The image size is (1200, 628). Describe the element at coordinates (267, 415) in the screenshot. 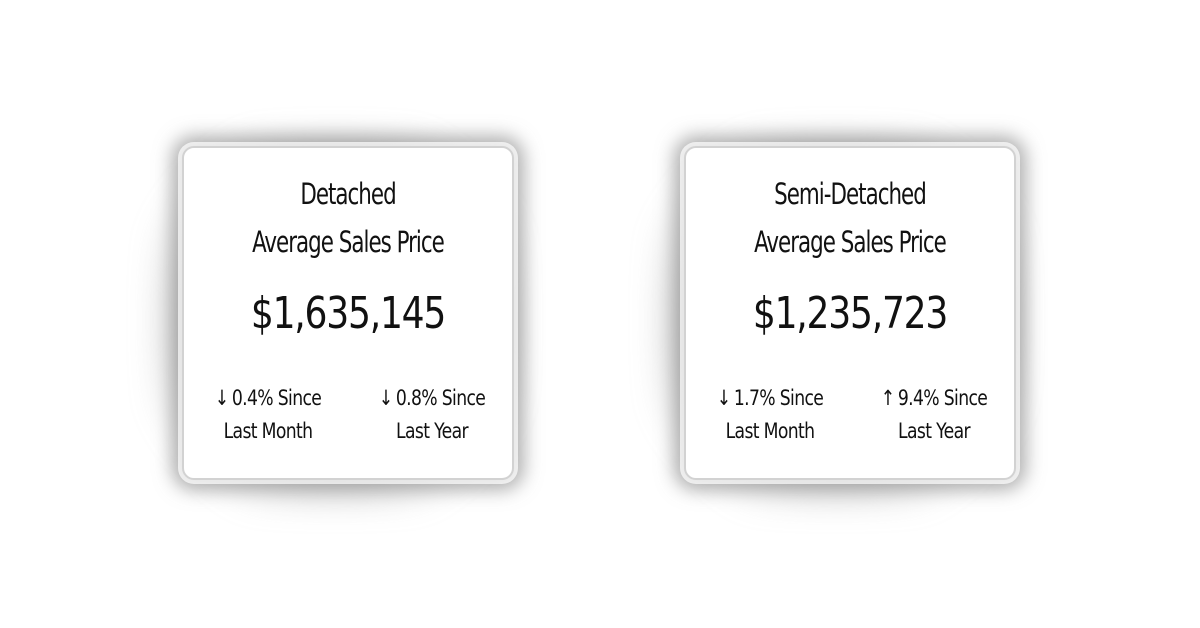

I see `month-change-stat: ↓ 0.4% Since Last Month` at that location.